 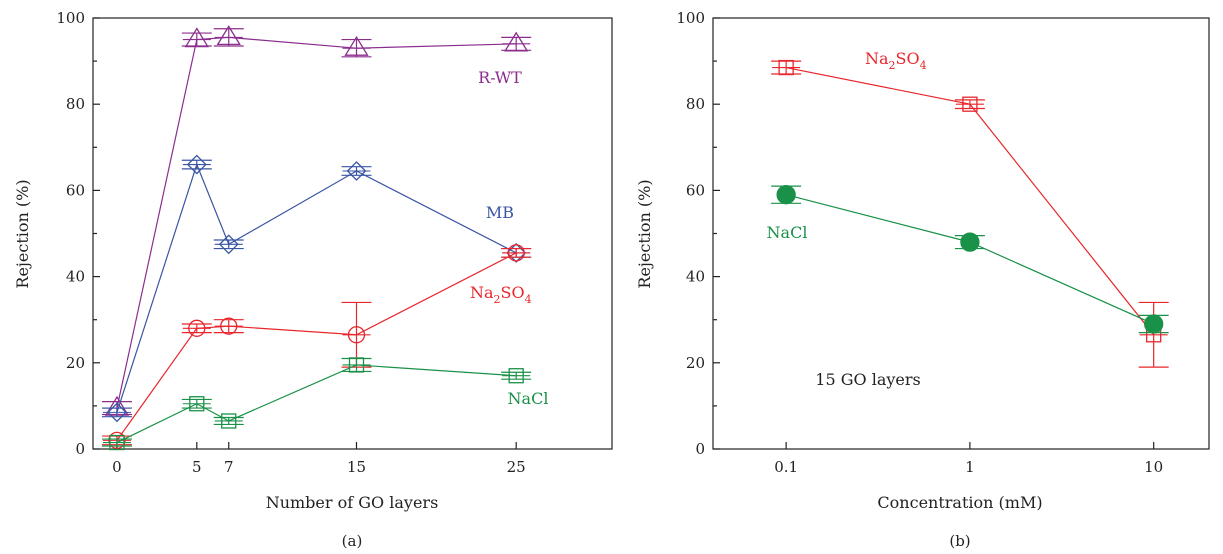 I want to click on panel-b-label: (b), so click(x=959, y=541).